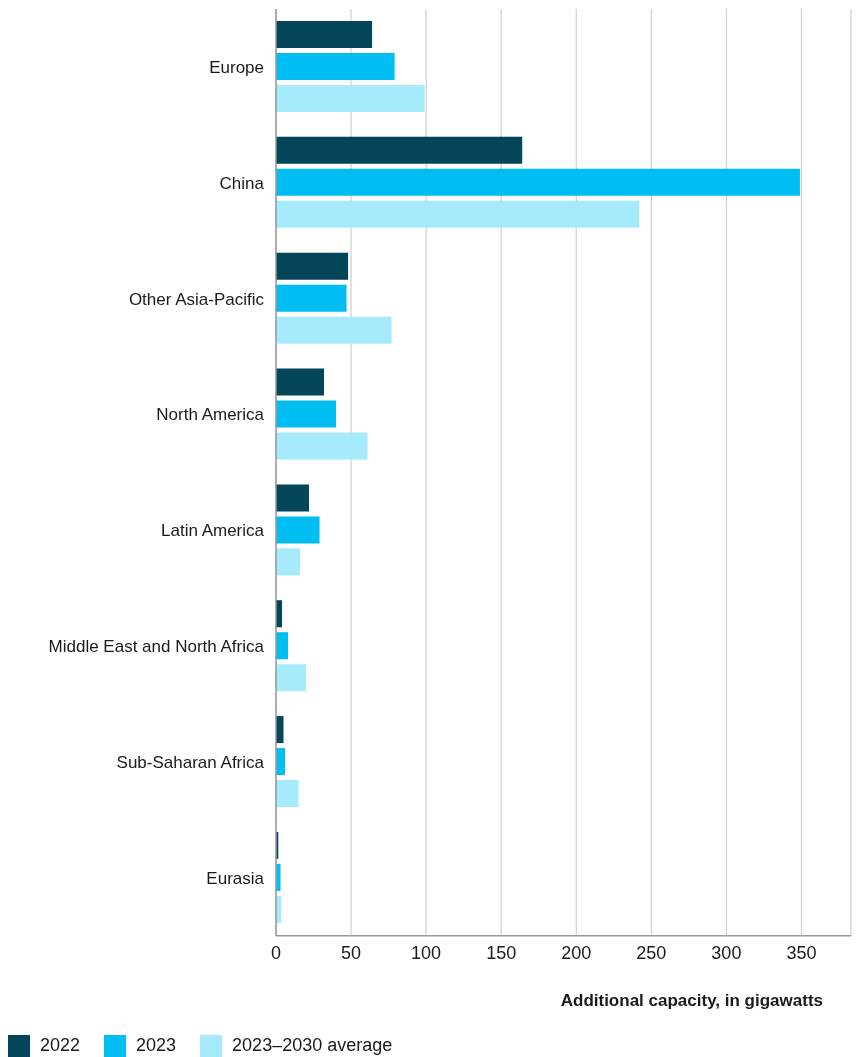 This screenshot has width=867, height=1057. Describe the element at coordinates (236, 67) in the screenshot. I see `y-tick-label: Europe` at that location.